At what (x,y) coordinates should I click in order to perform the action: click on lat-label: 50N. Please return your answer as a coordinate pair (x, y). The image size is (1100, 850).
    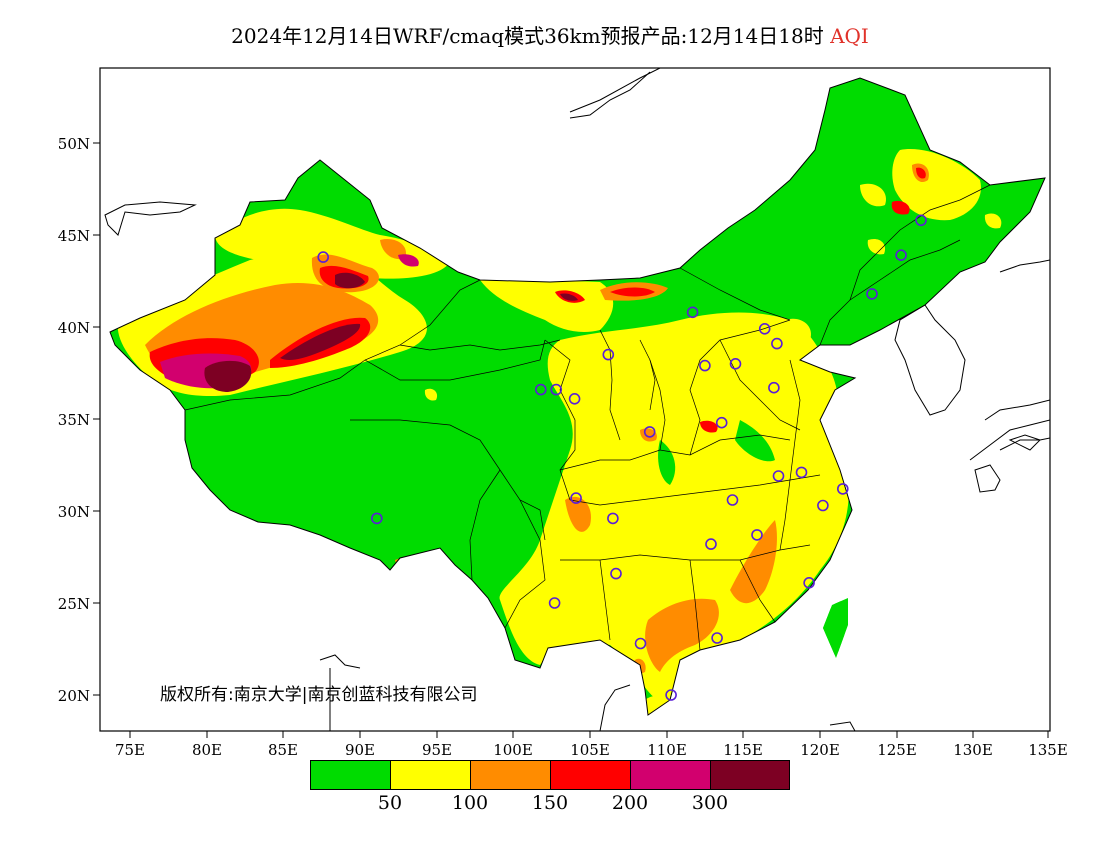
    Looking at the image, I should click on (74, 144).